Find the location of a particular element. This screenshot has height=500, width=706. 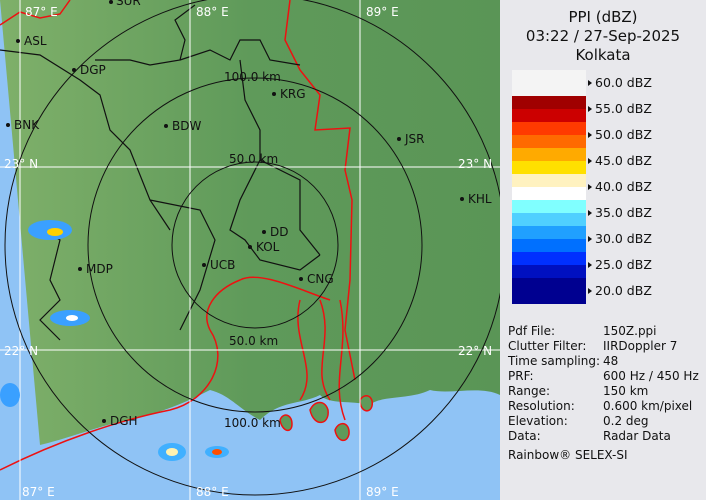

station-bnk: BNK is located at coordinates (27, 125).